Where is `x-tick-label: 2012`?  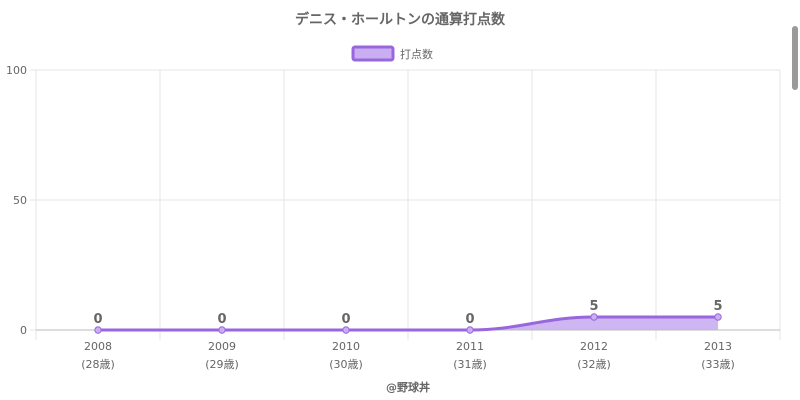
x-tick-label: 2012 is located at coordinates (594, 346).